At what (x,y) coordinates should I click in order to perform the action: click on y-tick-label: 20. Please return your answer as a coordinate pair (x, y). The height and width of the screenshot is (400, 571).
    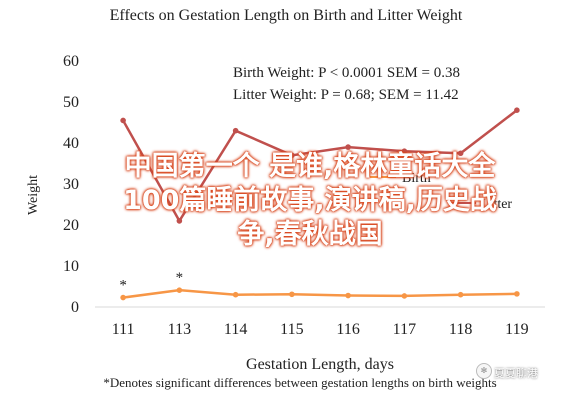
    Looking at the image, I should click on (71, 225).